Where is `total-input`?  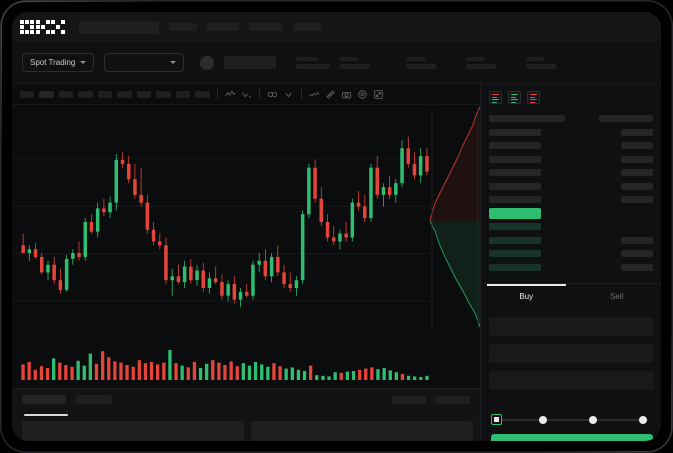
total-input is located at coordinates (571, 380).